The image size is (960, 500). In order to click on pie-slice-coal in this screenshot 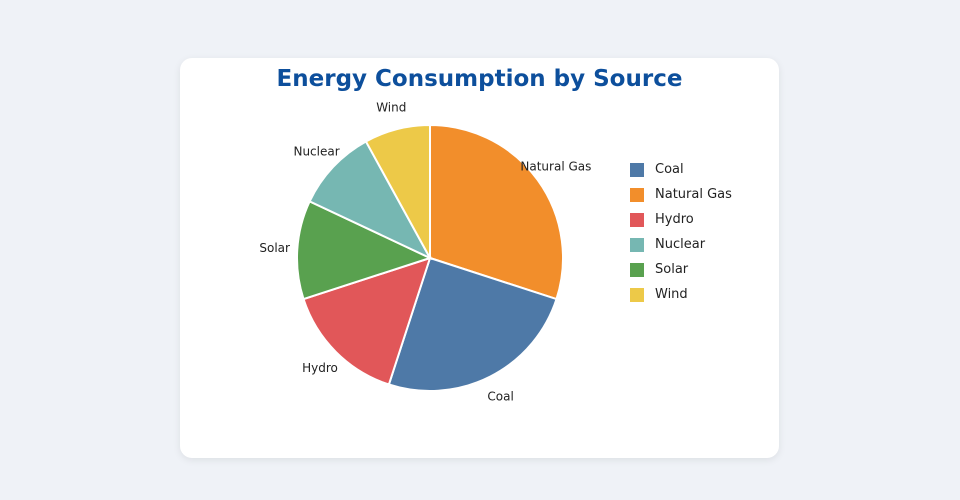, I will do `click(472, 324)`.